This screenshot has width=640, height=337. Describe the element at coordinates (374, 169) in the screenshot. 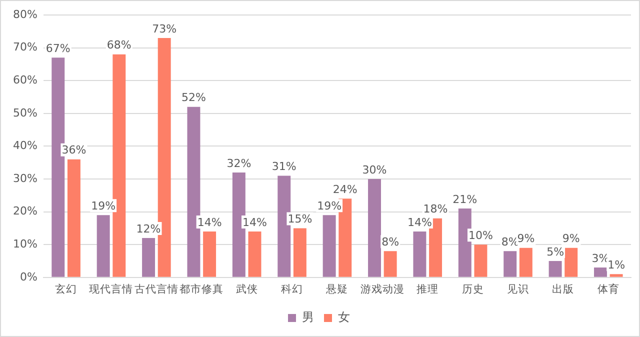

I see `data-label: 30%` at that location.